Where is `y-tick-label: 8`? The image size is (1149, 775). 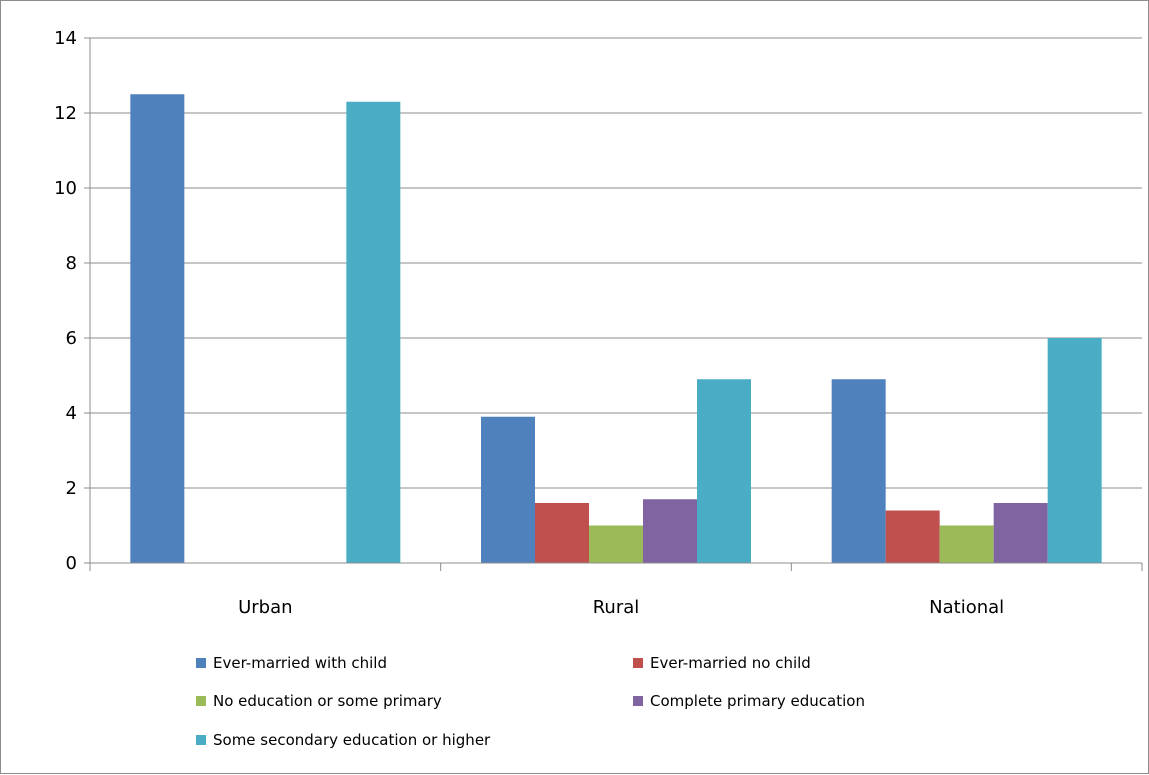 y-tick-label: 8 is located at coordinates (71, 263).